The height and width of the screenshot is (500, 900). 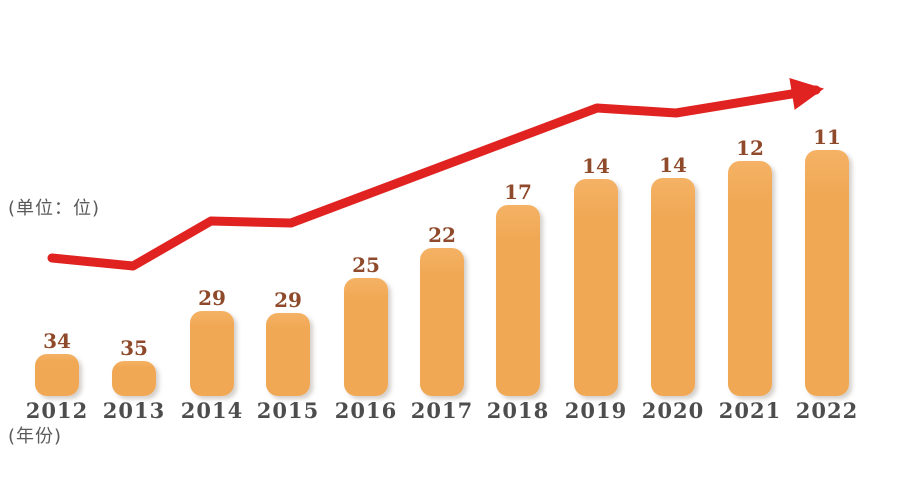 I want to click on bar-group-2021: 12, so click(x=750, y=266).